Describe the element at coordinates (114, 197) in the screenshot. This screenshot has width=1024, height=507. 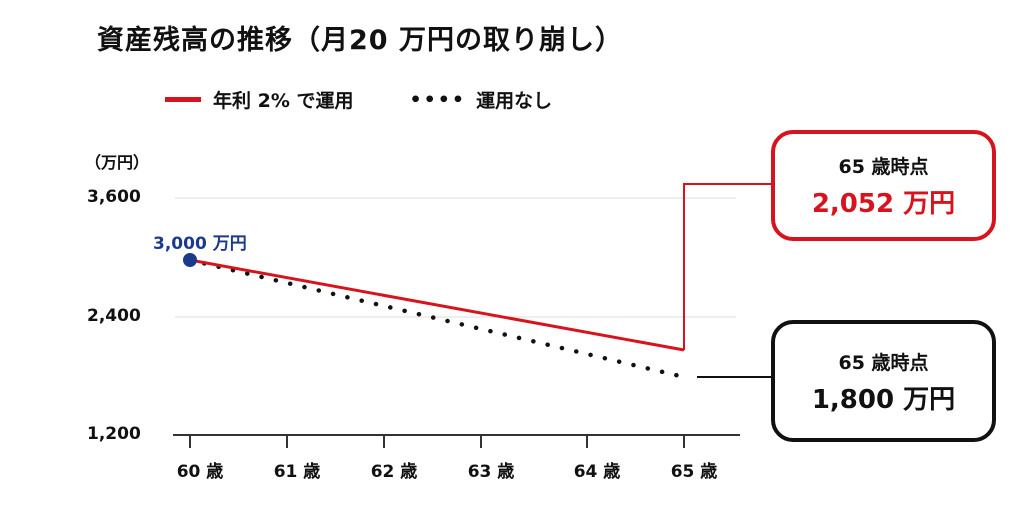
I see `y-tick-3600: 3,600` at that location.